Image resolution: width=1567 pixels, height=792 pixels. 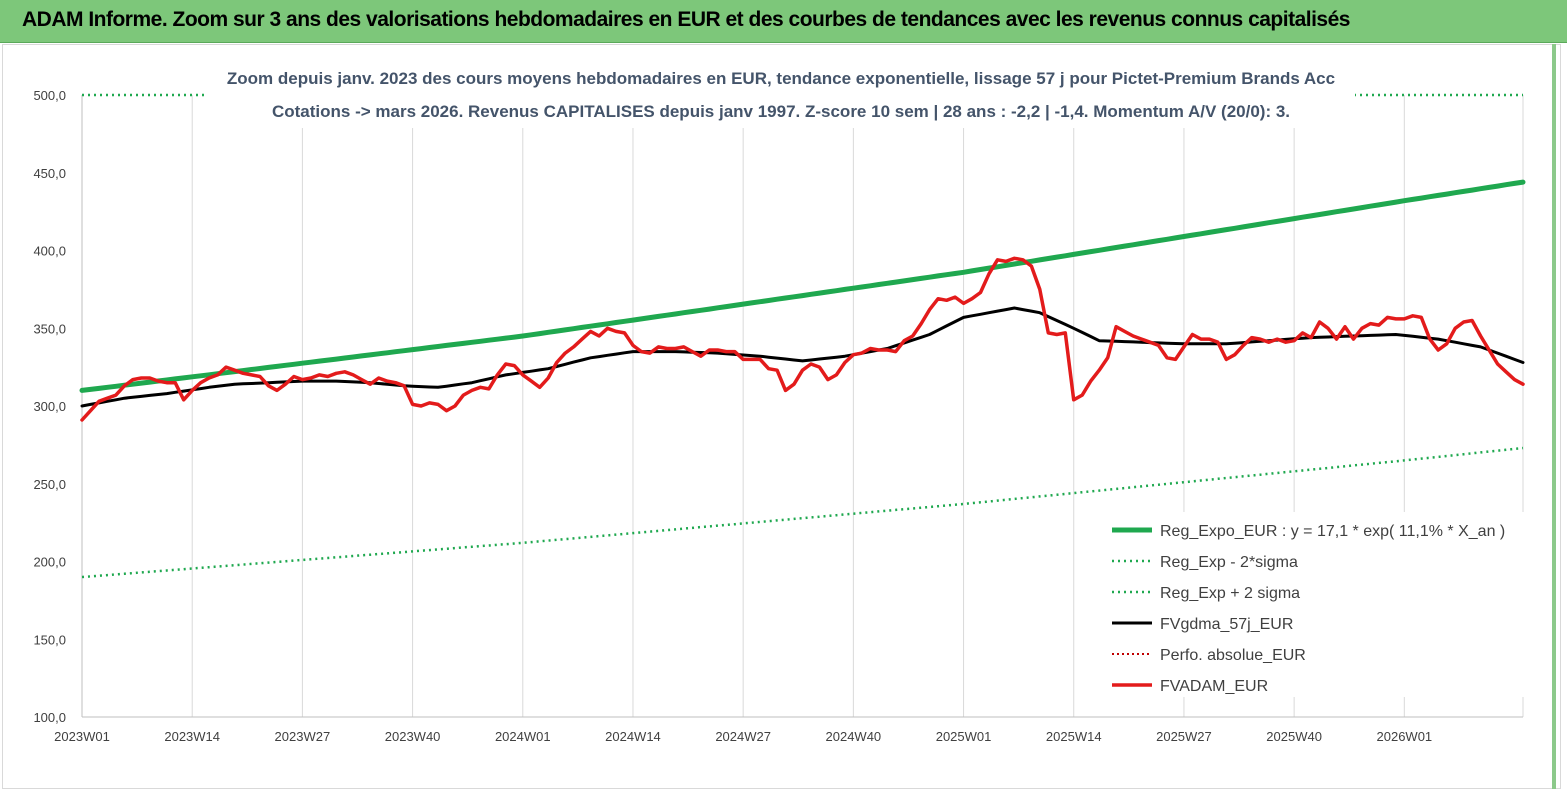 I want to click on y-tick-label: 200,0, so click(x=49, y=562).